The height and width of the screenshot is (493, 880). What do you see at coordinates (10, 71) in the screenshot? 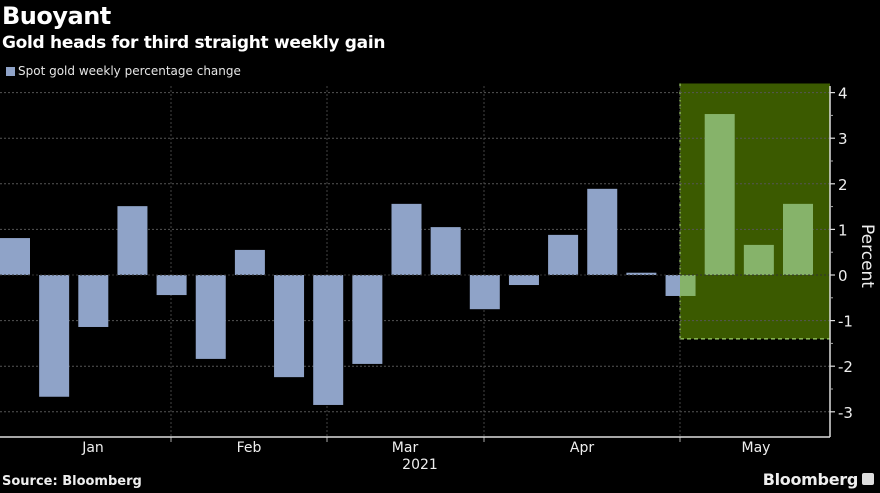
I see `legend-swatch` at bounding box center [10, 71].